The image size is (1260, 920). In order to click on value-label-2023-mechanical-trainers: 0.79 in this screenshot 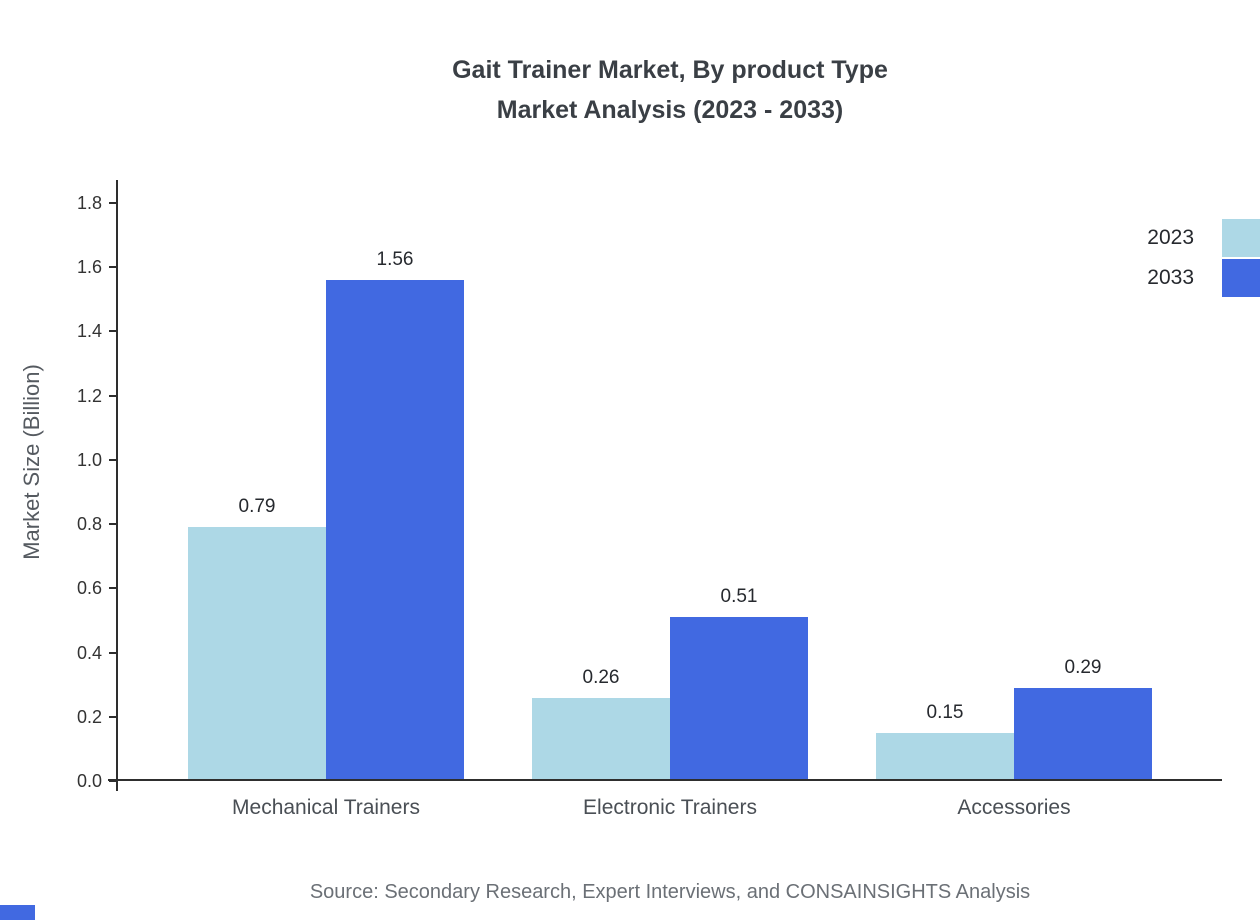, I will do `click(257, 507)`.